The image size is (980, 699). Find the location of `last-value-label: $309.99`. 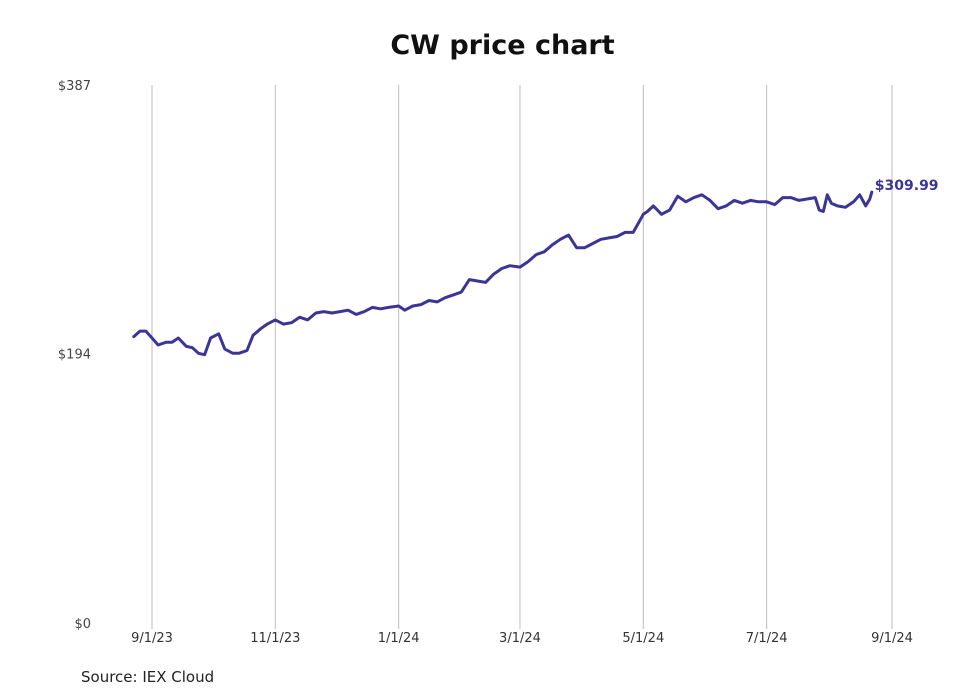

last-value-label: $309.99 is located at coordinates (907, 186).